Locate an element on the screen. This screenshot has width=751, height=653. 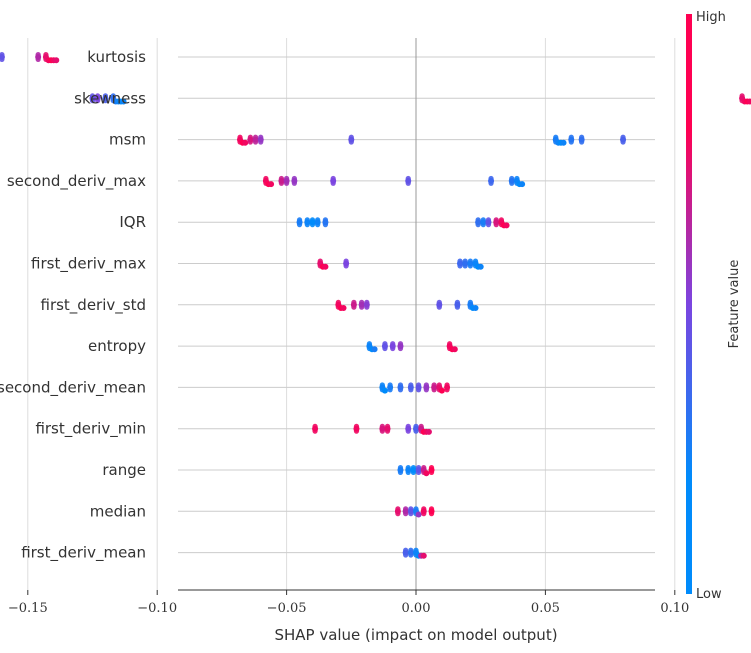
feature-label: second_deriv_max is located at coordinates (76, 181).